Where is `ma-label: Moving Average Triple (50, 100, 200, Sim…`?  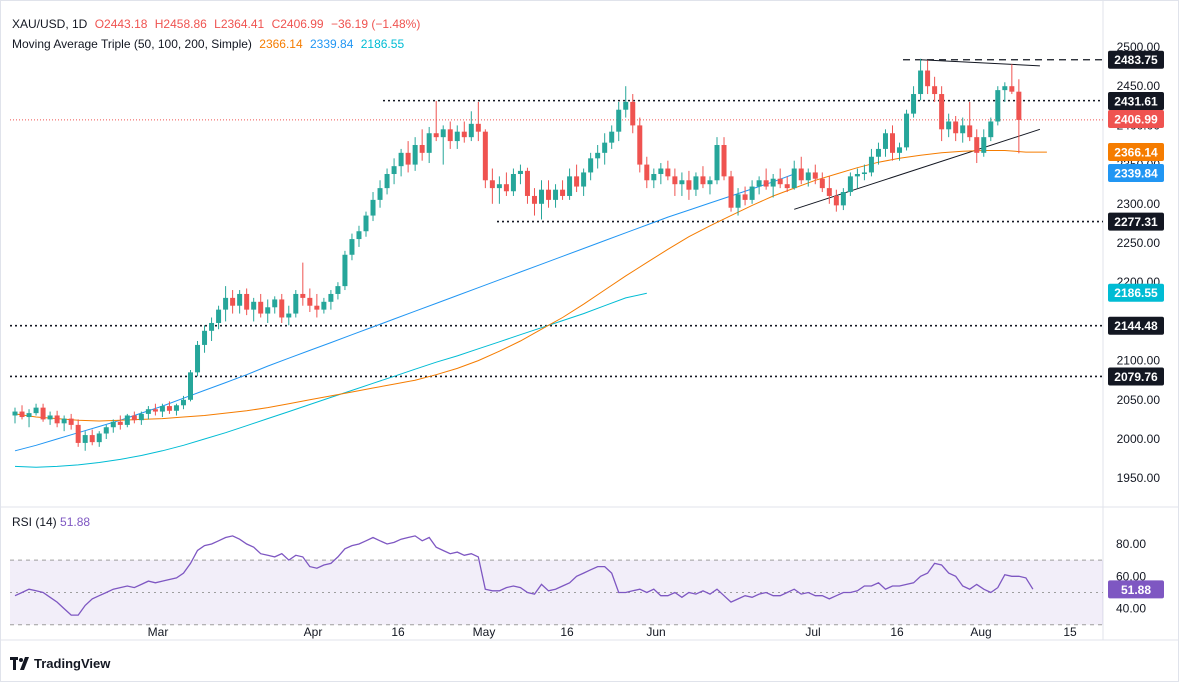 ma-label: Moving Average Triple (50, 100, 200, Sim… is located at coordinates (132, 44).